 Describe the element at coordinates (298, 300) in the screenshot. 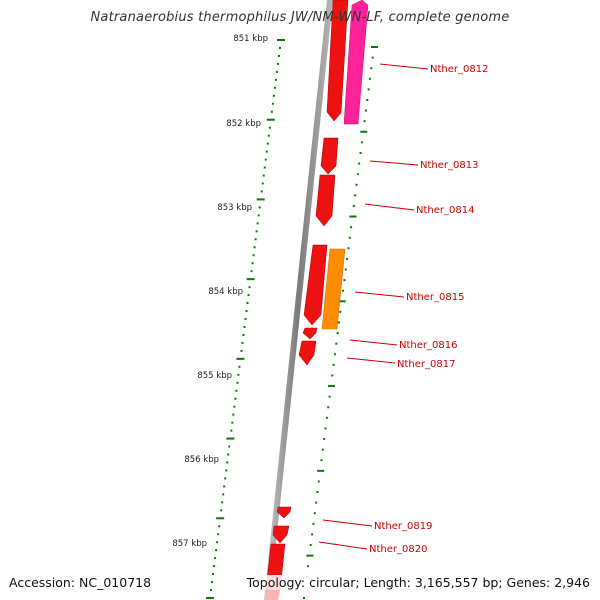

I see `genome-backbone` at that location.